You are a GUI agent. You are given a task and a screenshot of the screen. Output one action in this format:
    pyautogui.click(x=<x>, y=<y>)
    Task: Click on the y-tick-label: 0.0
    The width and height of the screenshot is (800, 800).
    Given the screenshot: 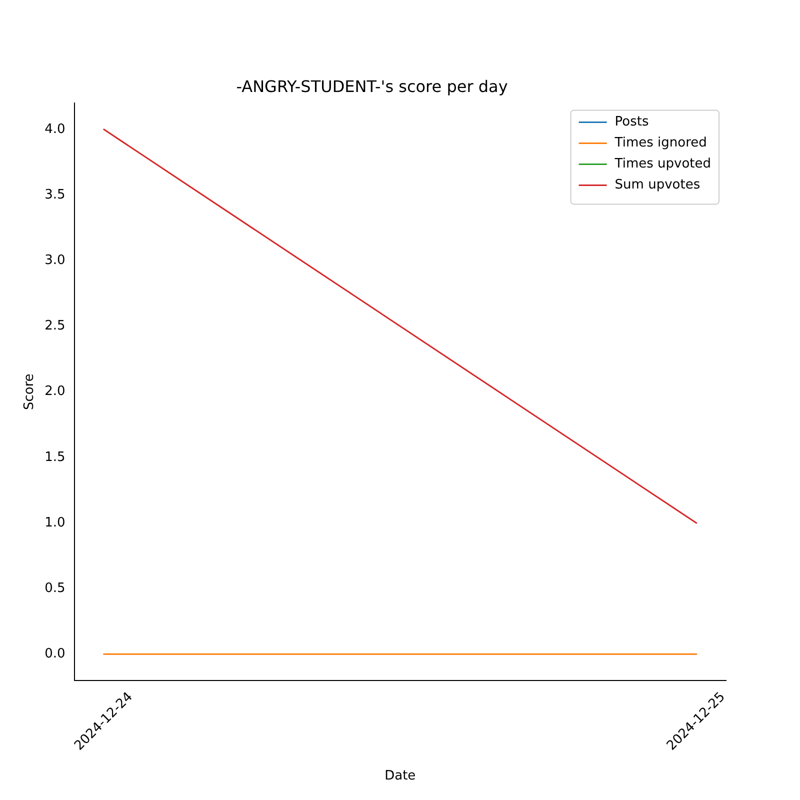 What is the action you would take?
    pyautogui.click(x=55, y=654)
    